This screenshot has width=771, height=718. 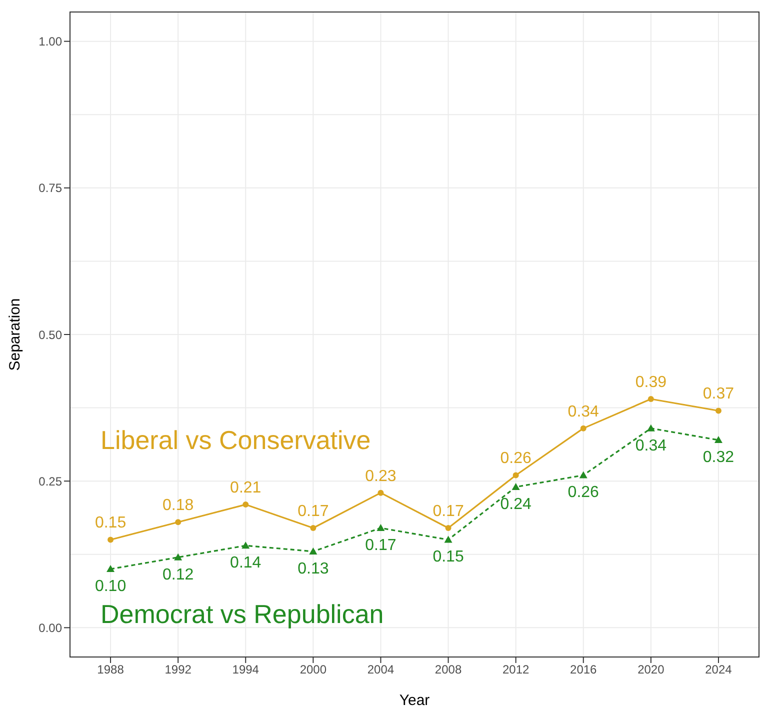 What do you see at coordinates (110, 587) in the screenshot?
I see `data-label: 0.10` at bounding box center [110, 587].